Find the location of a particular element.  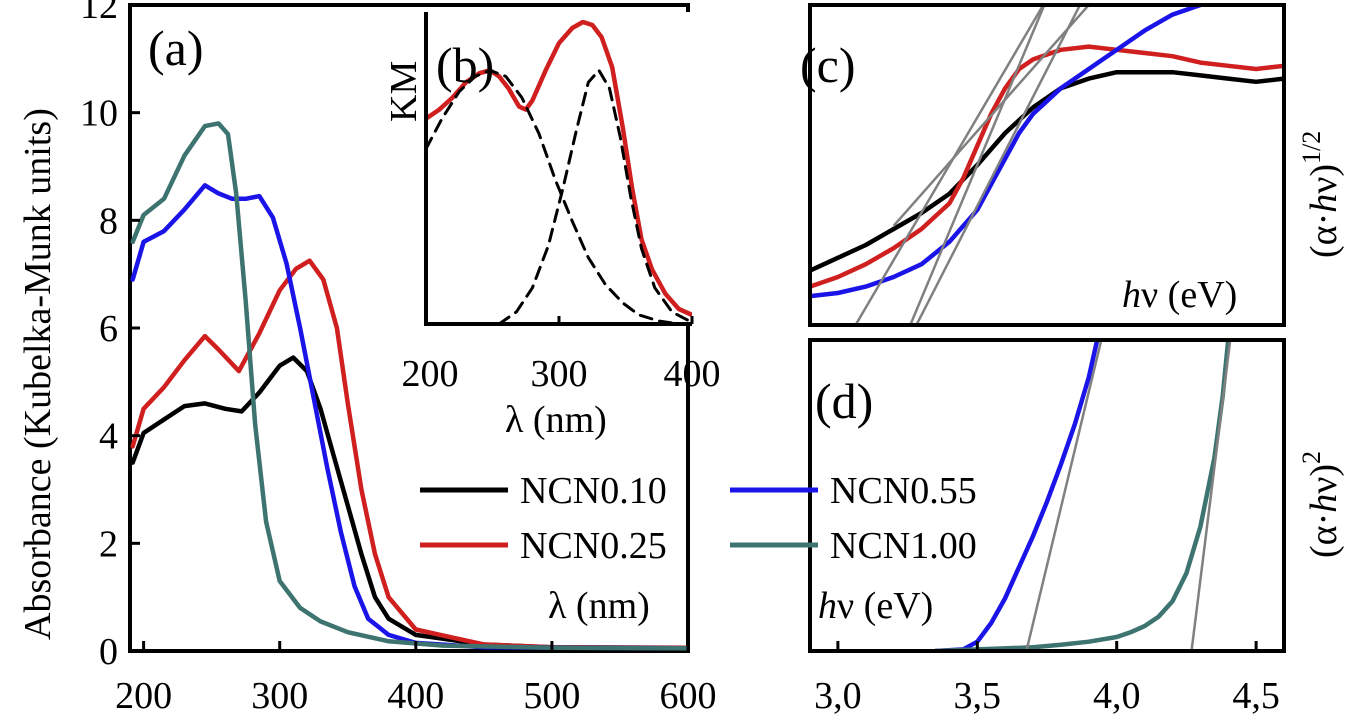

panel-a-x-axis-title: λ (nm) is located at coordinates (599, 606).